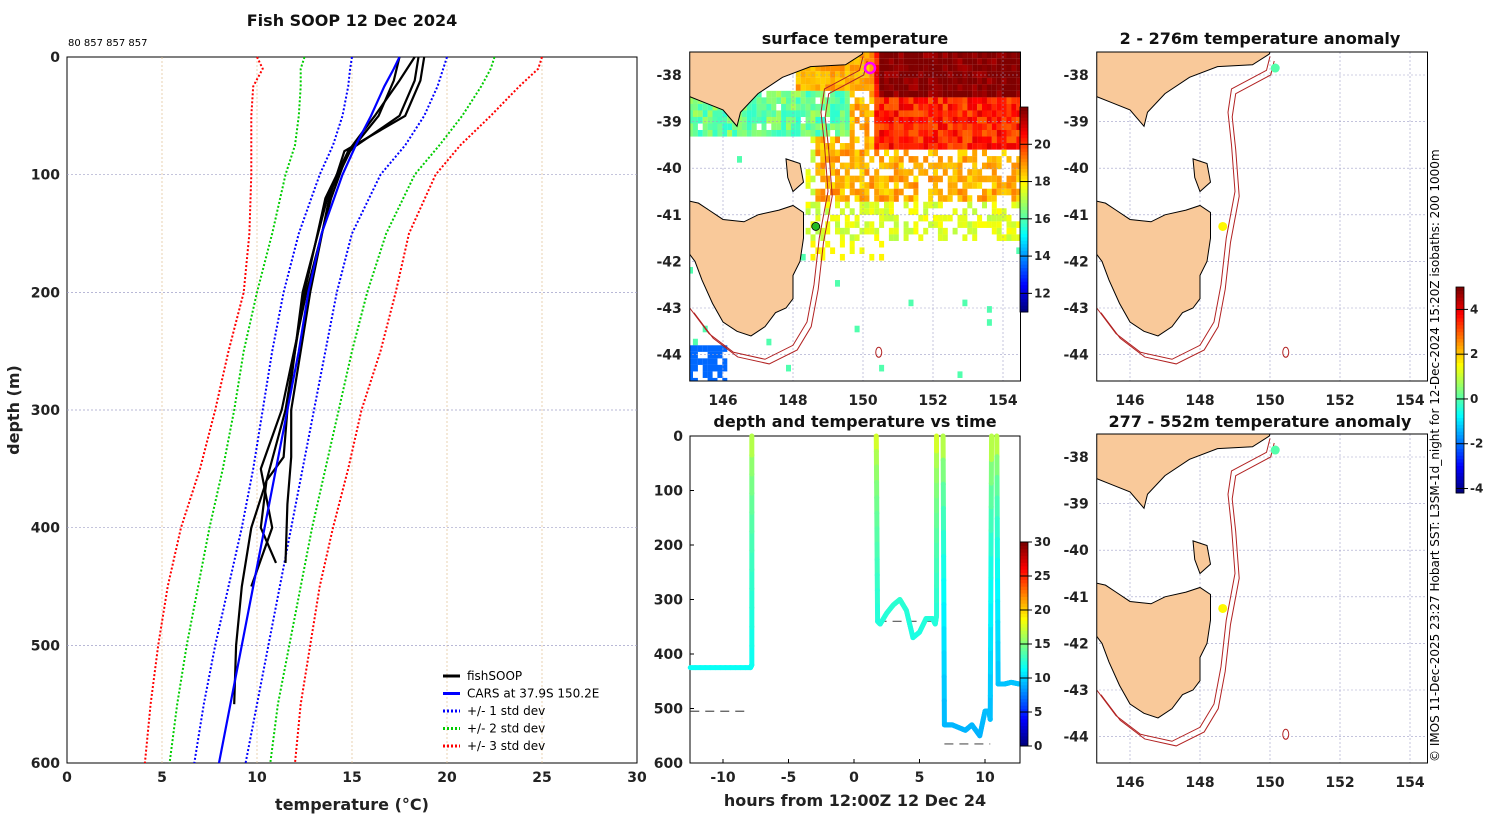 This screenshot has width=1500, height=824. I want to click on lat-tick-label: -42, so click(1075, 262).